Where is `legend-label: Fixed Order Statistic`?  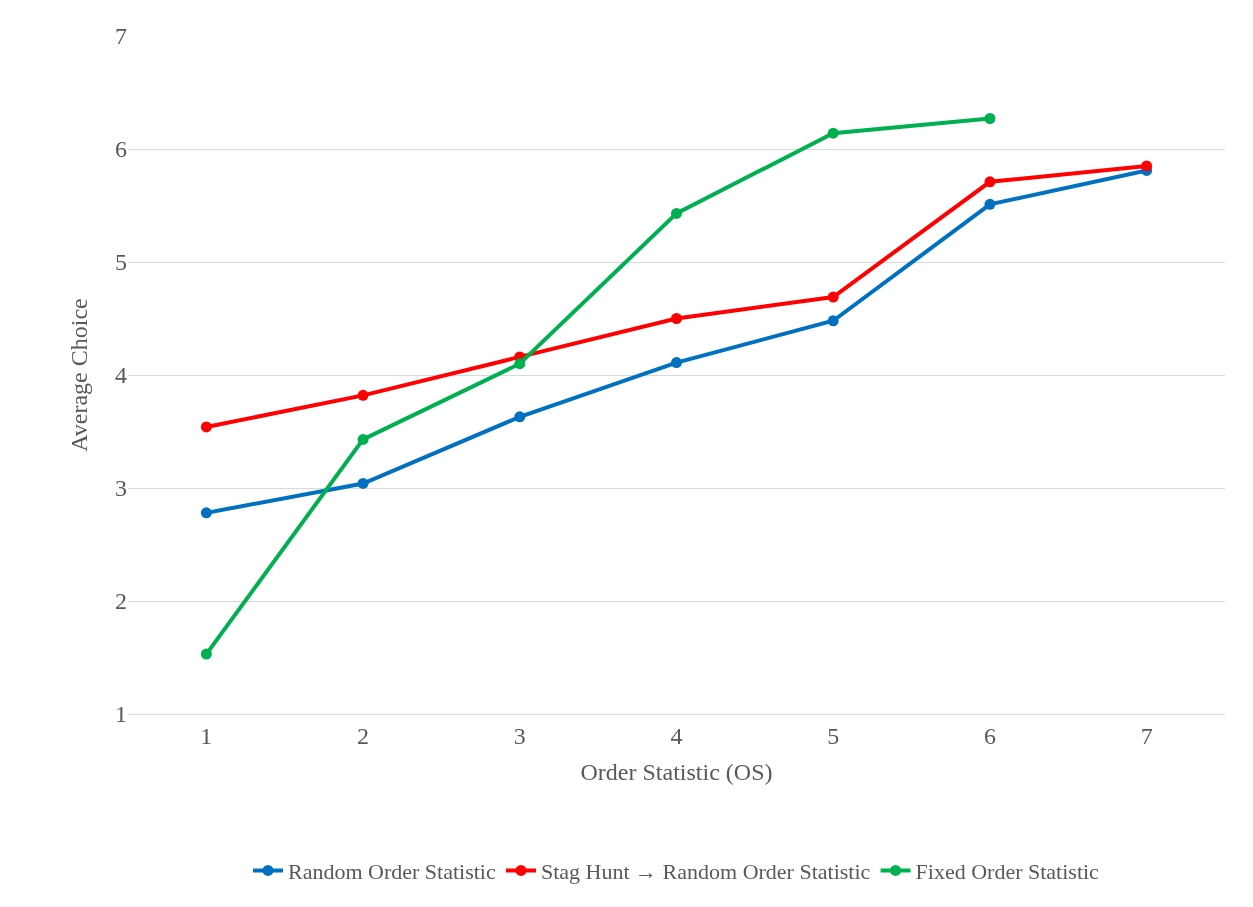
legend-label: Fixed Order Statistic is located at coordinates (1007, 871).